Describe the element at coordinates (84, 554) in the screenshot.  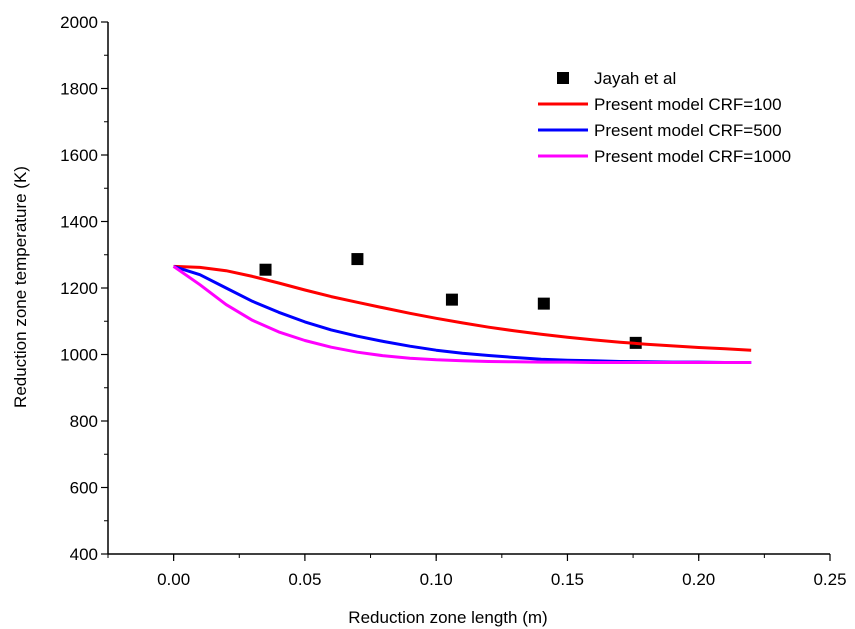
I see `y-tick-label: 400` at that location.